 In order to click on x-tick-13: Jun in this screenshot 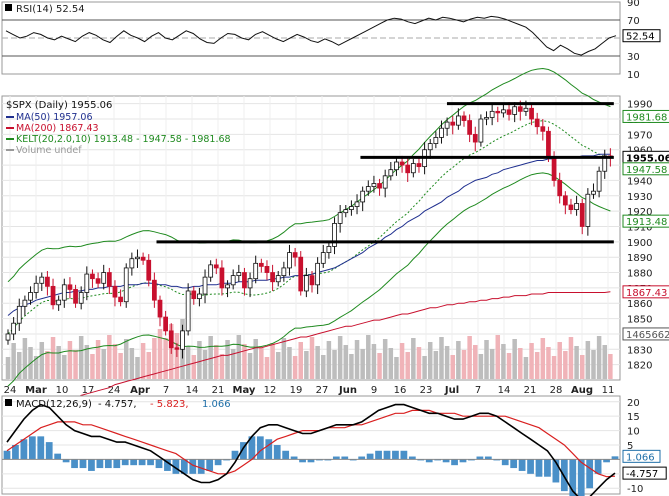, I will do `click(347, 390)`.